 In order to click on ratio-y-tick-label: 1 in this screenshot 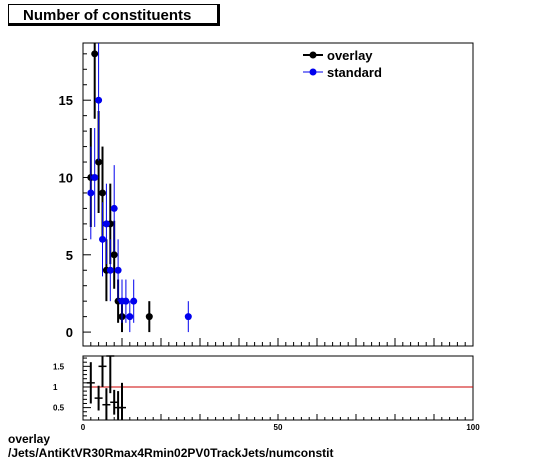, I will do `click(55, 387)`.